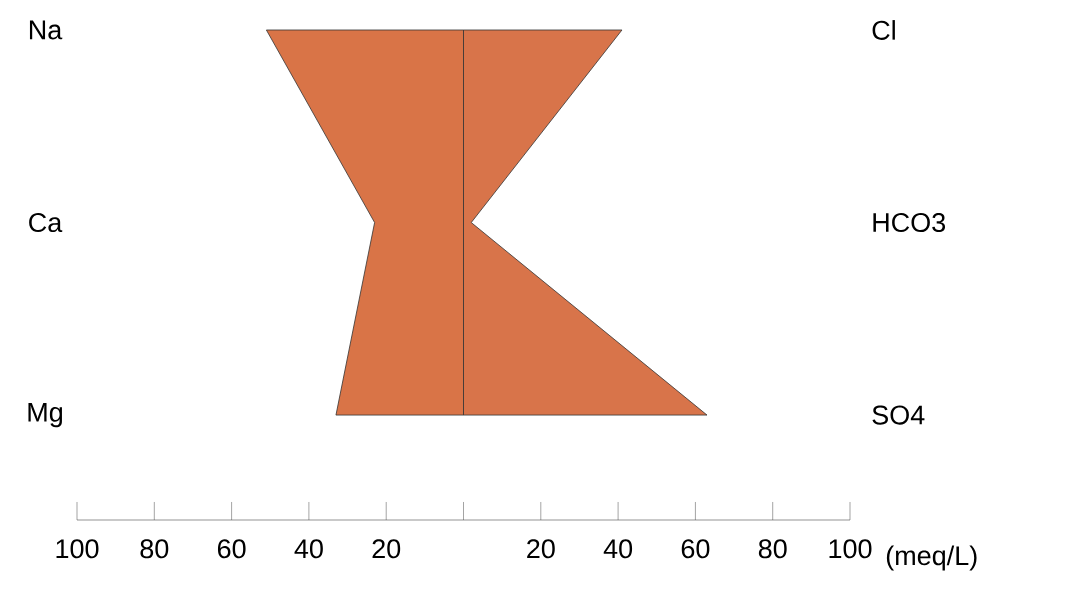  I want to click on y-tick-label: Na, so click(46, 30).